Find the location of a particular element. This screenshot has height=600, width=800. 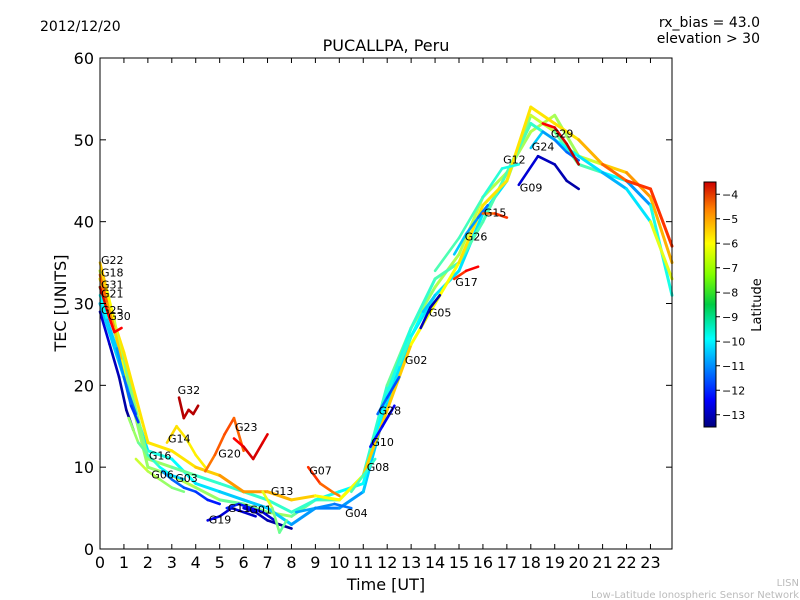

colorbar-tick-label-8: −12 is located at coordinates (733, 390).